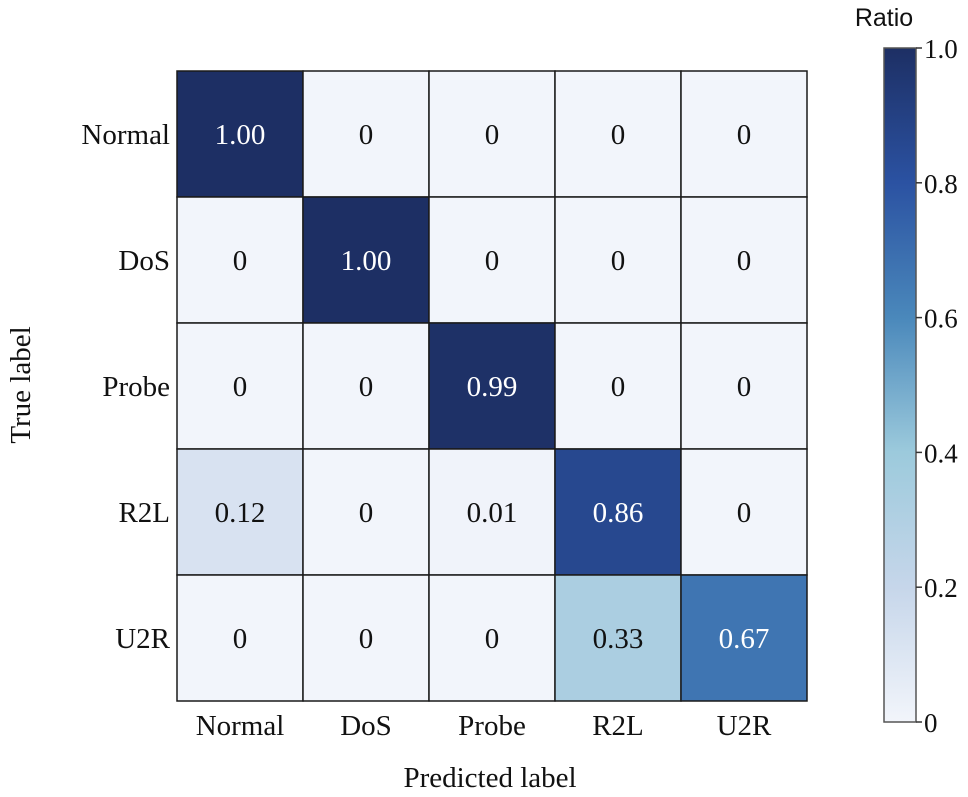  What do you see at coordinates (884, 18) in the screenshot?
I see `colorbar-label: Ratio` at bounding box center [884, 18].